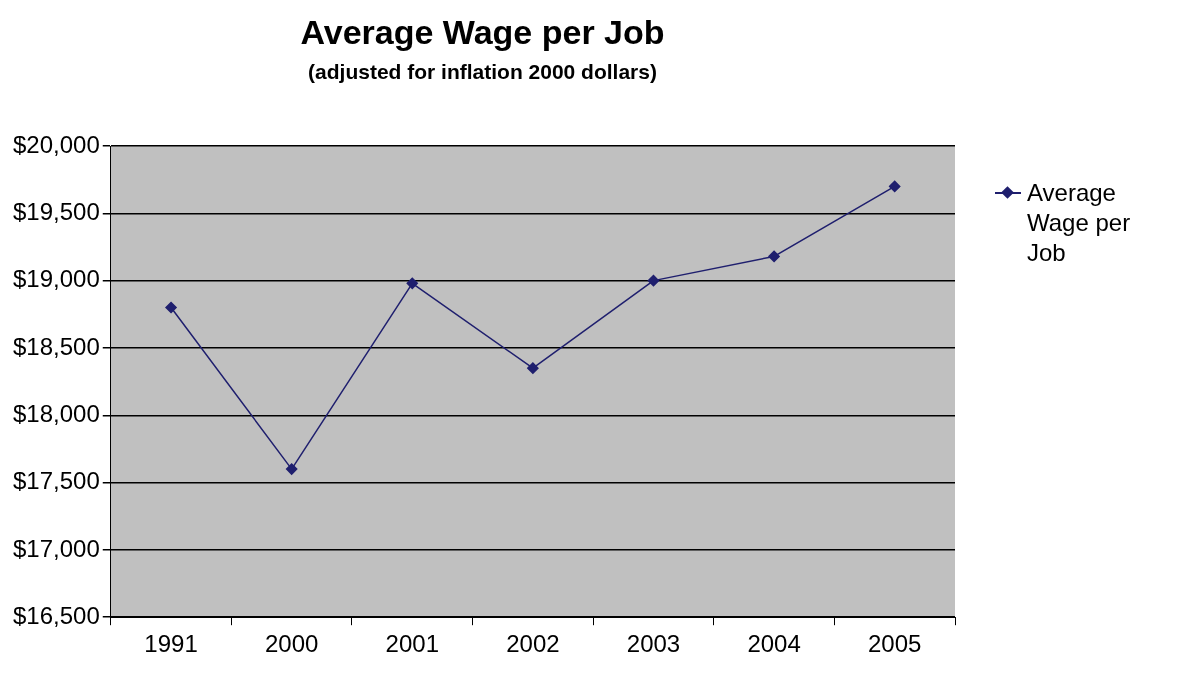  Describe the element at coordinates (56, 144) in the screenshot. I see `y-tick-label: $20,000` at that location.